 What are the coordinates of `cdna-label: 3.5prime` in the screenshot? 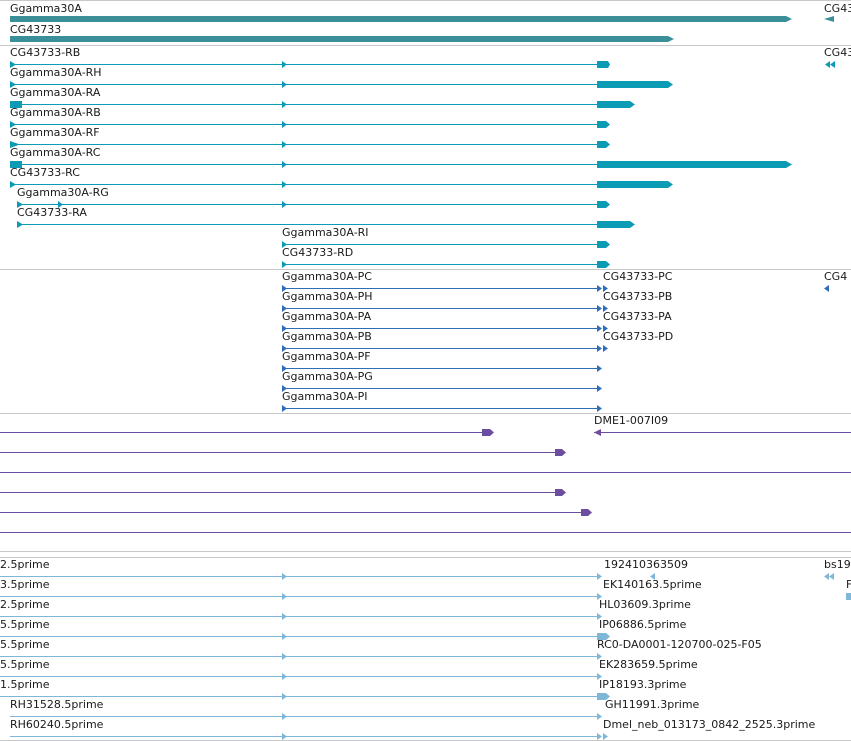 It's located at (25, 584).